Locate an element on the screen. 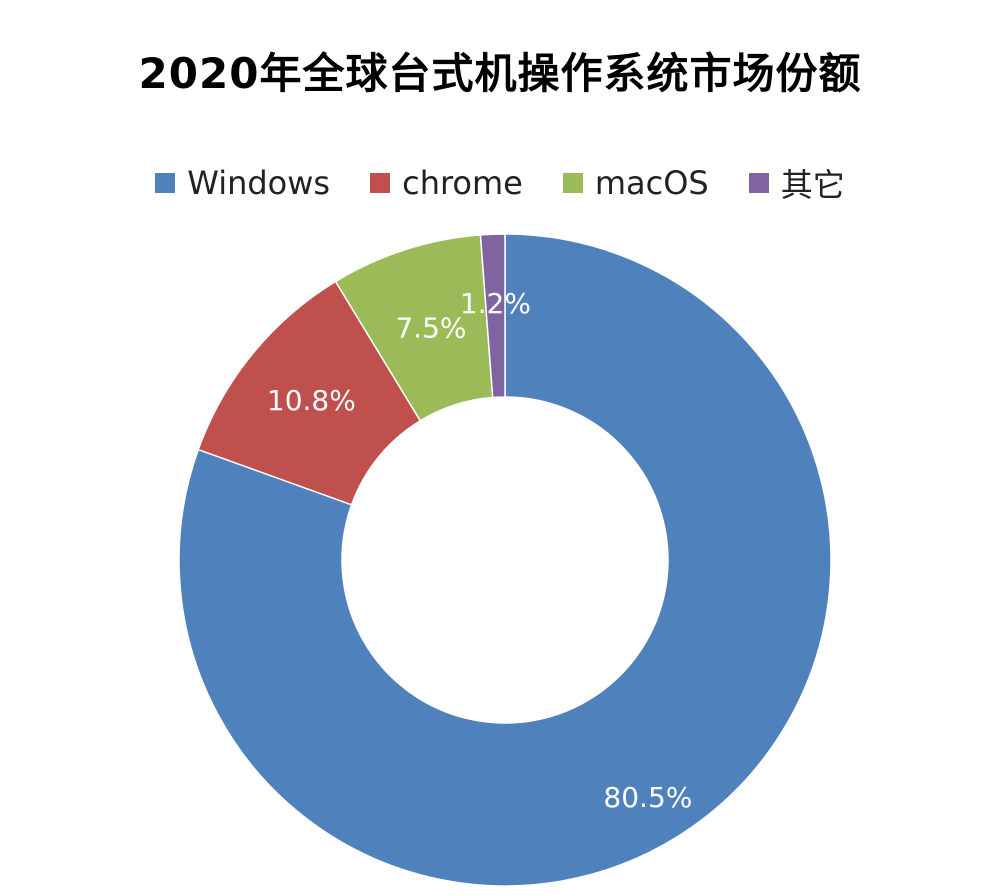  data-label-other: 1.2% is located at coordinates (495, 303).